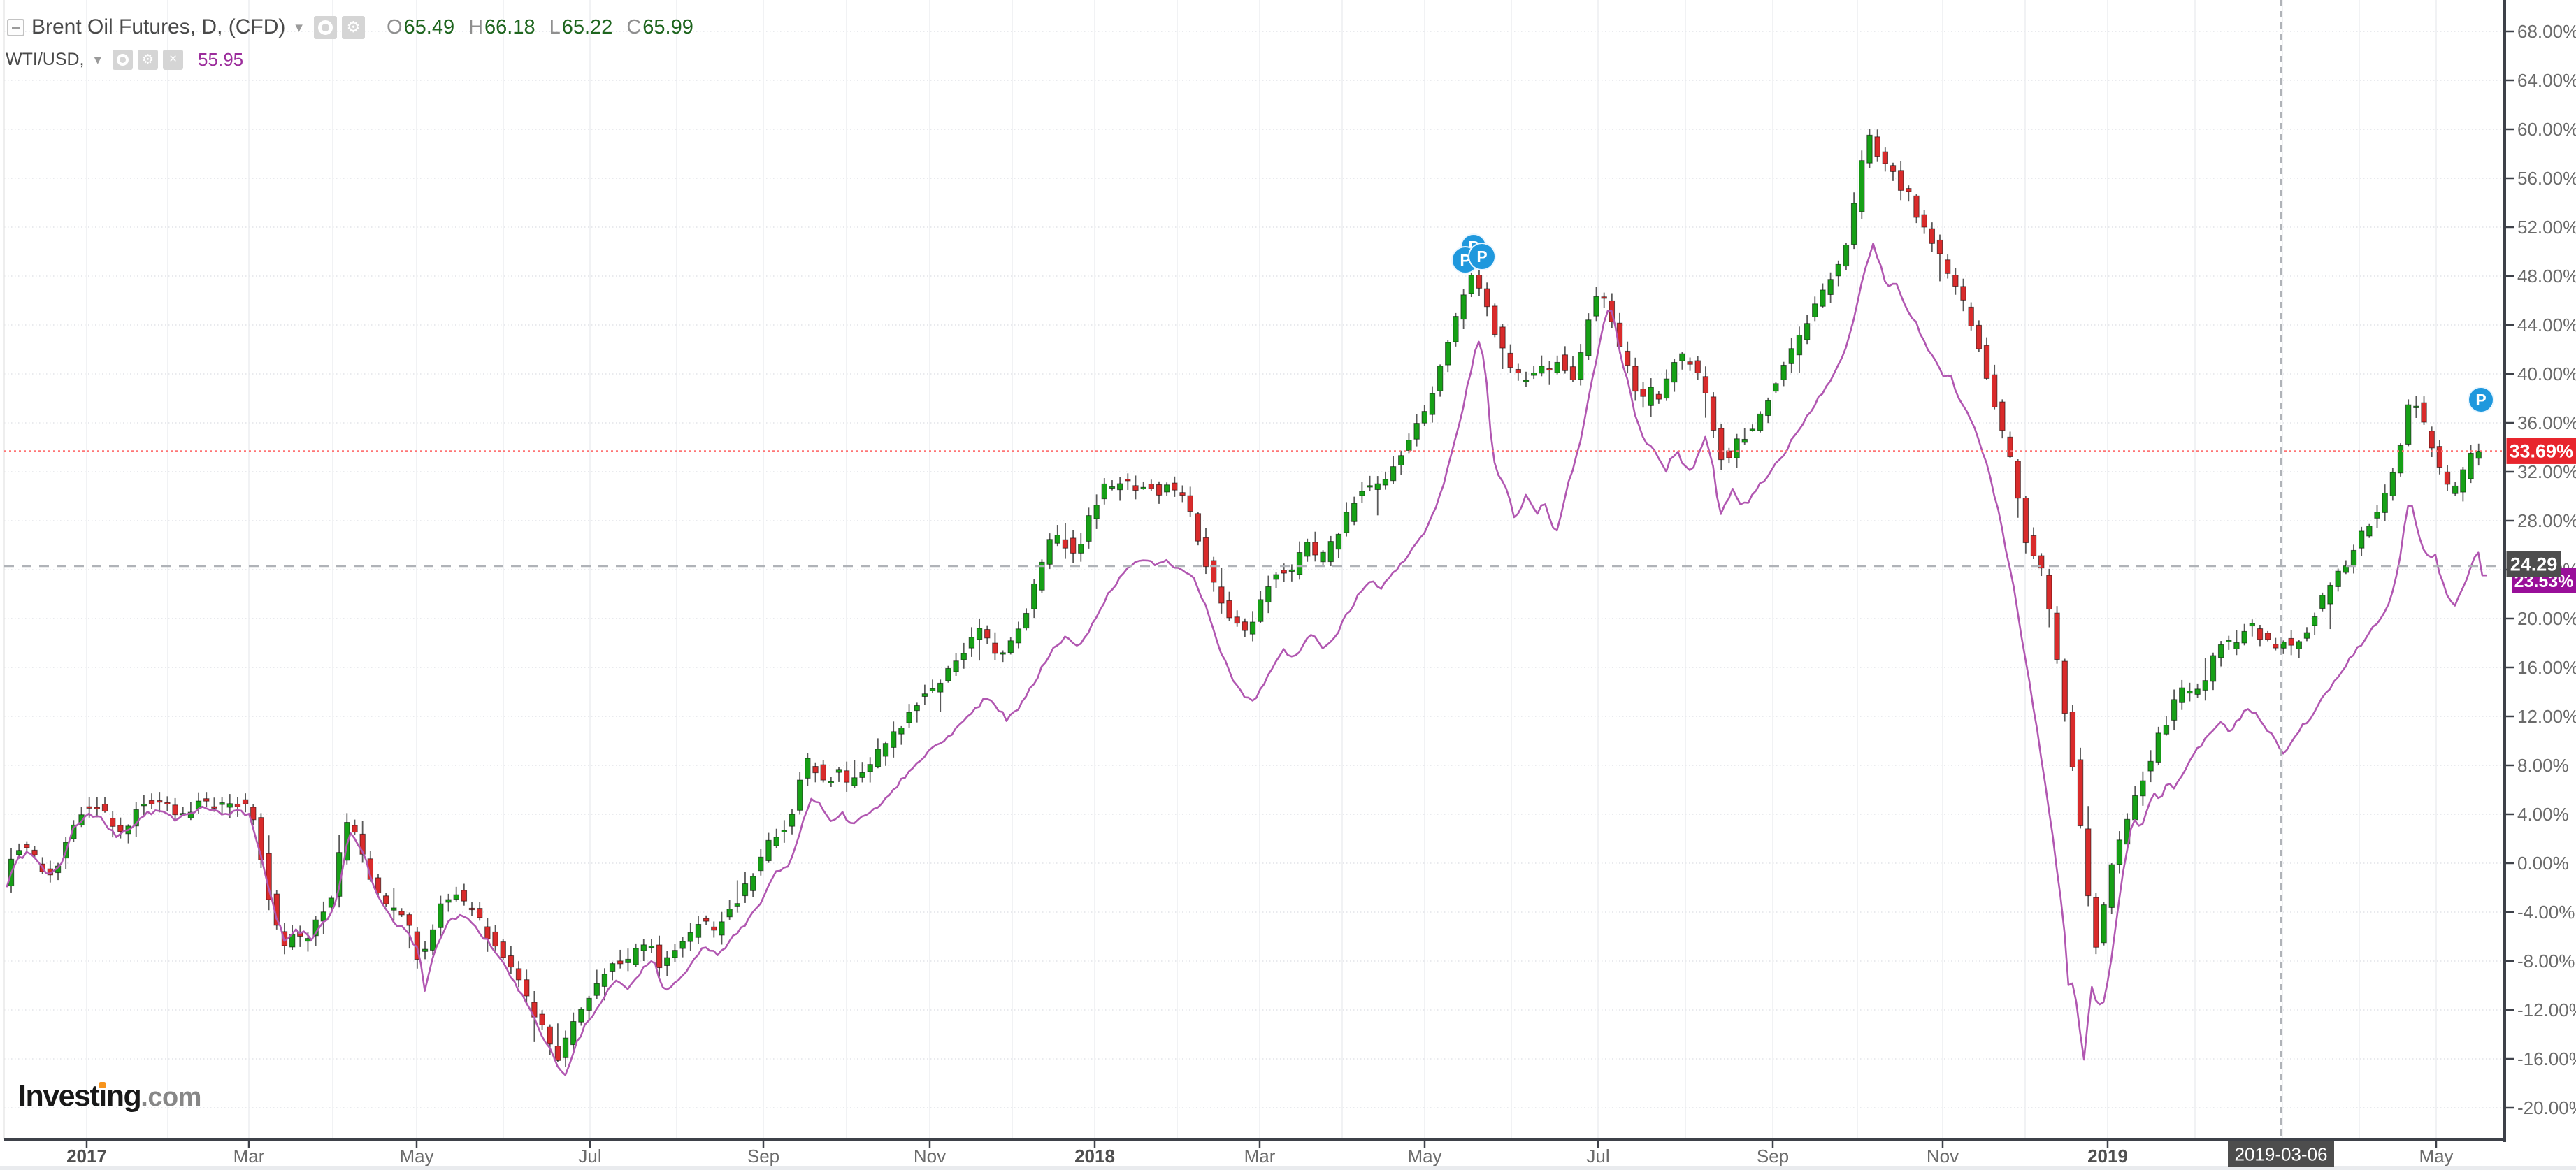 The image size is (2576, 1170). I want to click on high-value: 66.18, so click(509, 27).